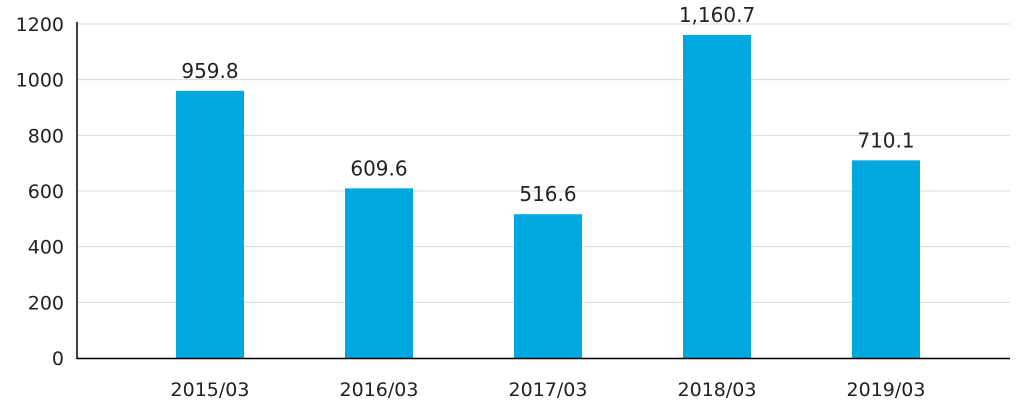 Image resolution: width=1020 pixels, height=411 pixels. Describe the element at coordinates (40, 81) in the screenshot. I see `y-tick-label: 1000` at that location.